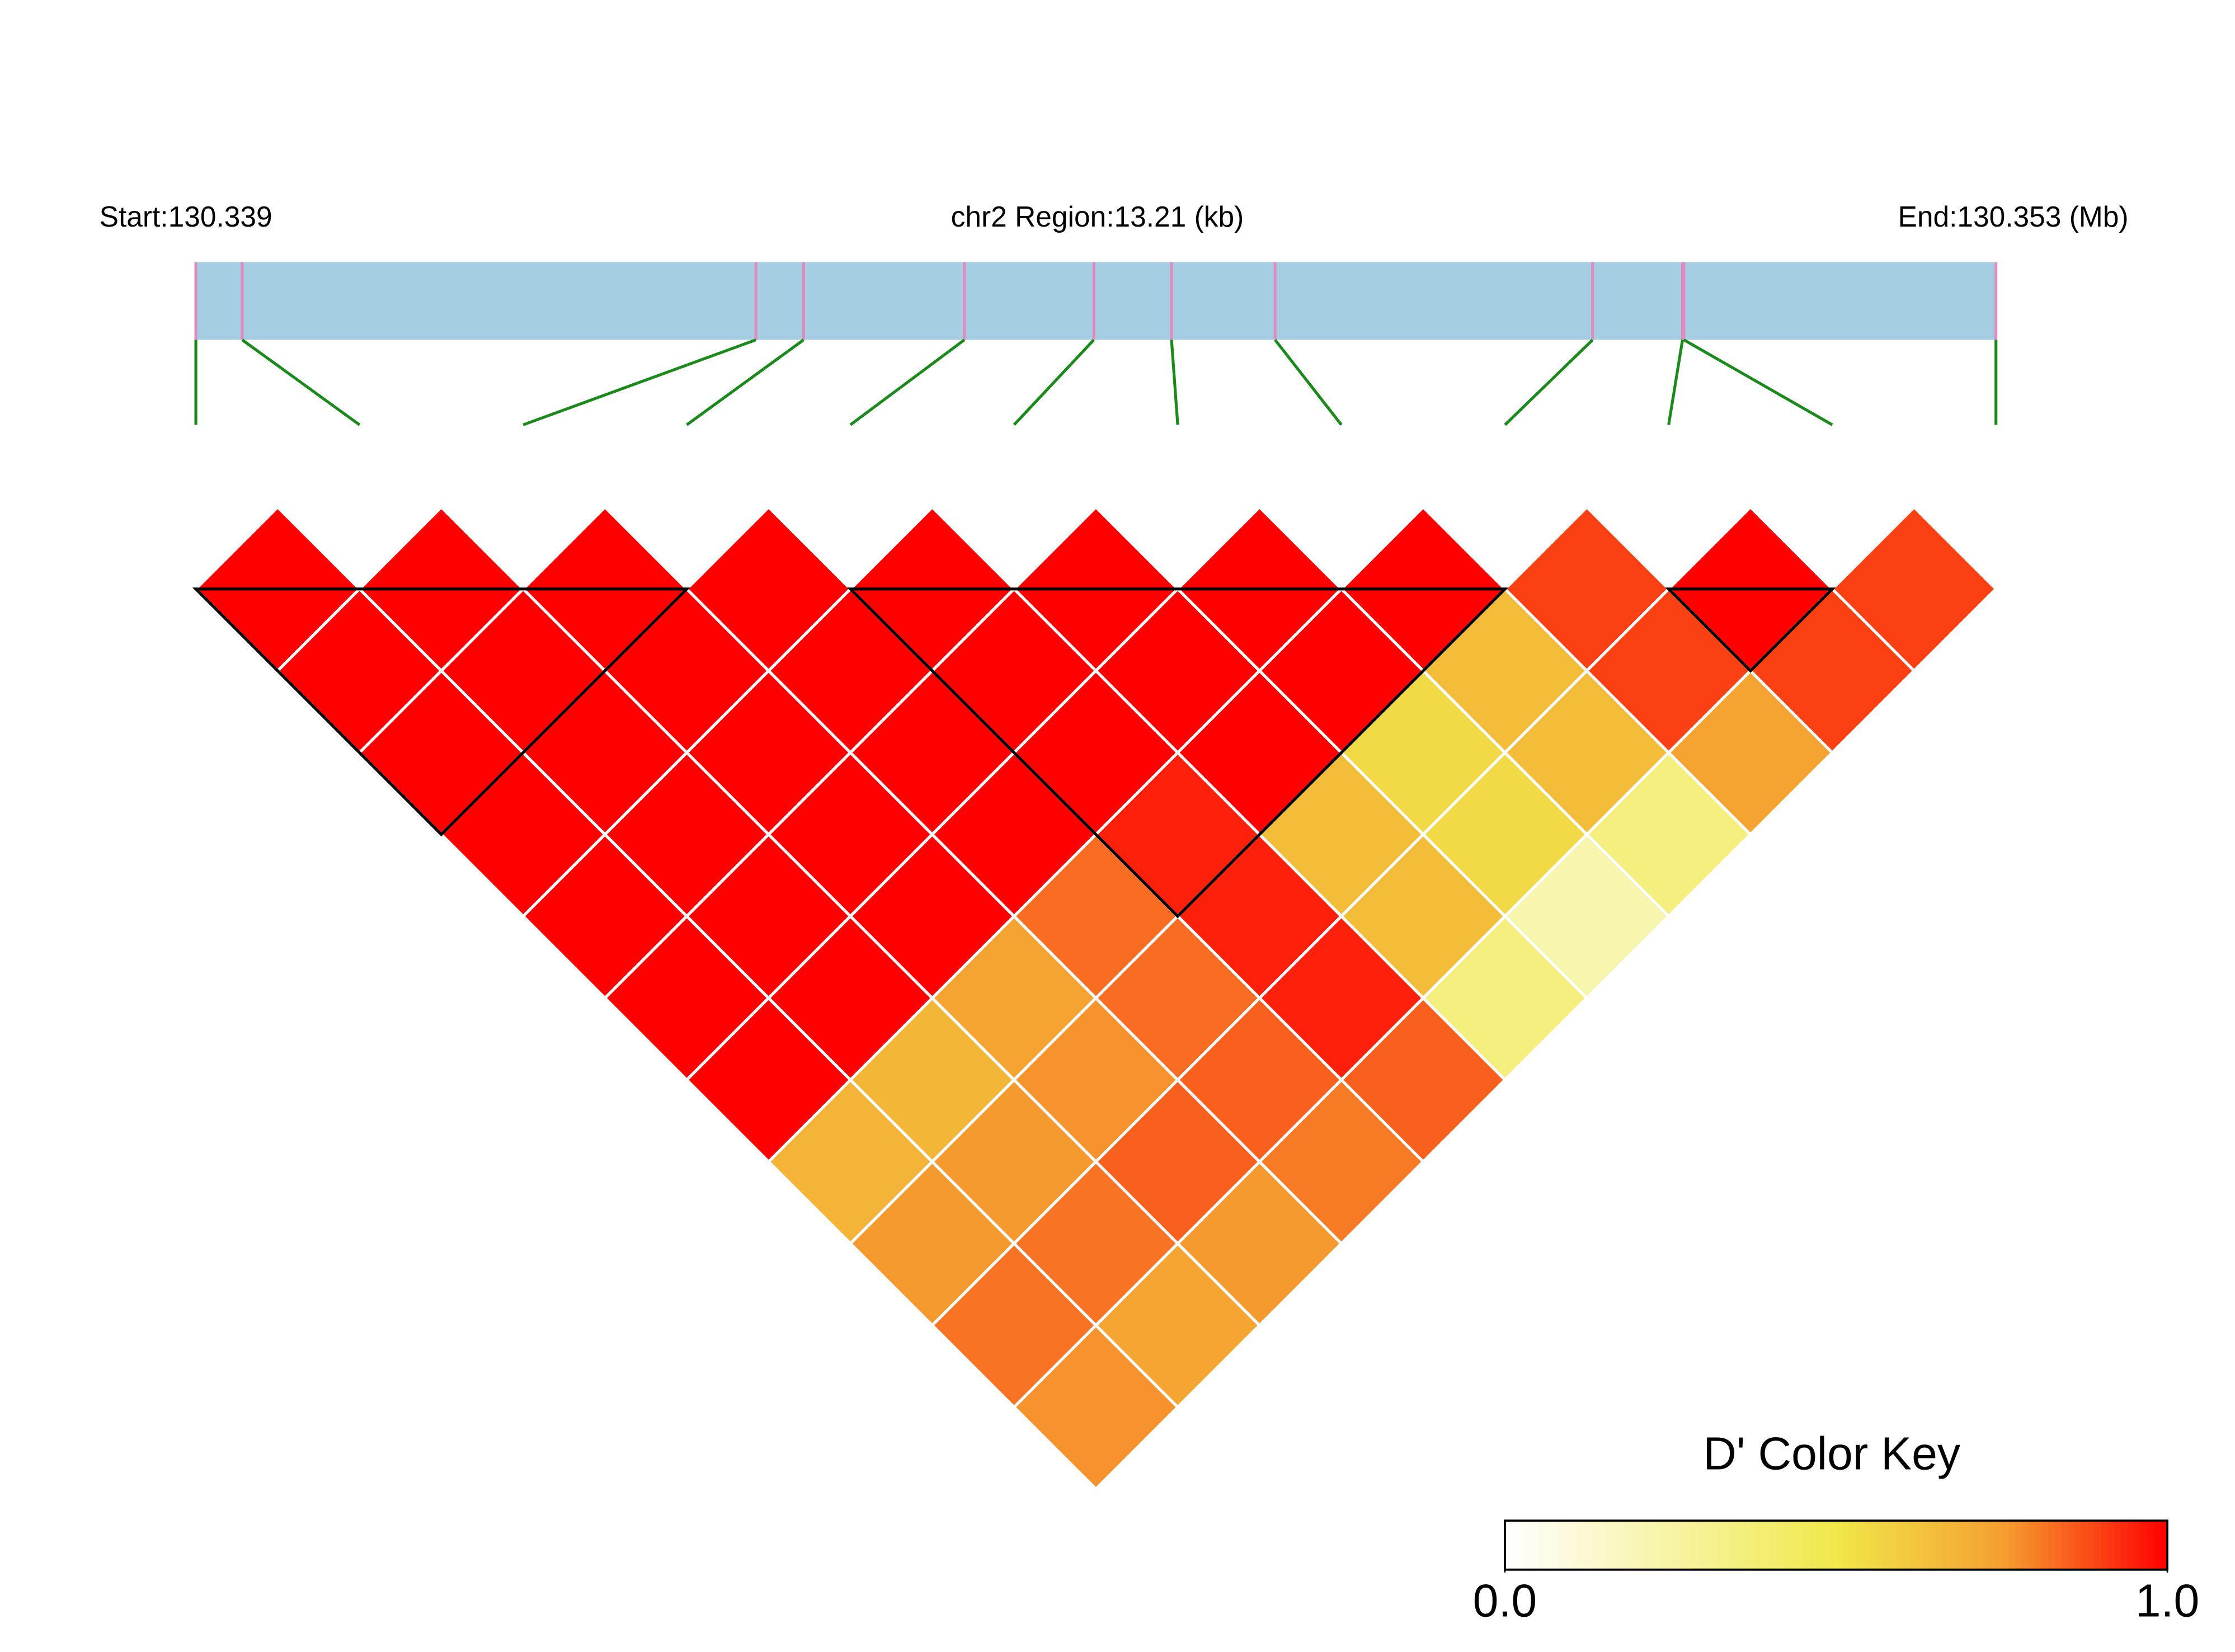 The width and height of the screenshot is (2235, 1652). What do you see at coordinates (1914, 589) in the screenshot?
I see `ld-cell` at bounding box center [1914, 589].